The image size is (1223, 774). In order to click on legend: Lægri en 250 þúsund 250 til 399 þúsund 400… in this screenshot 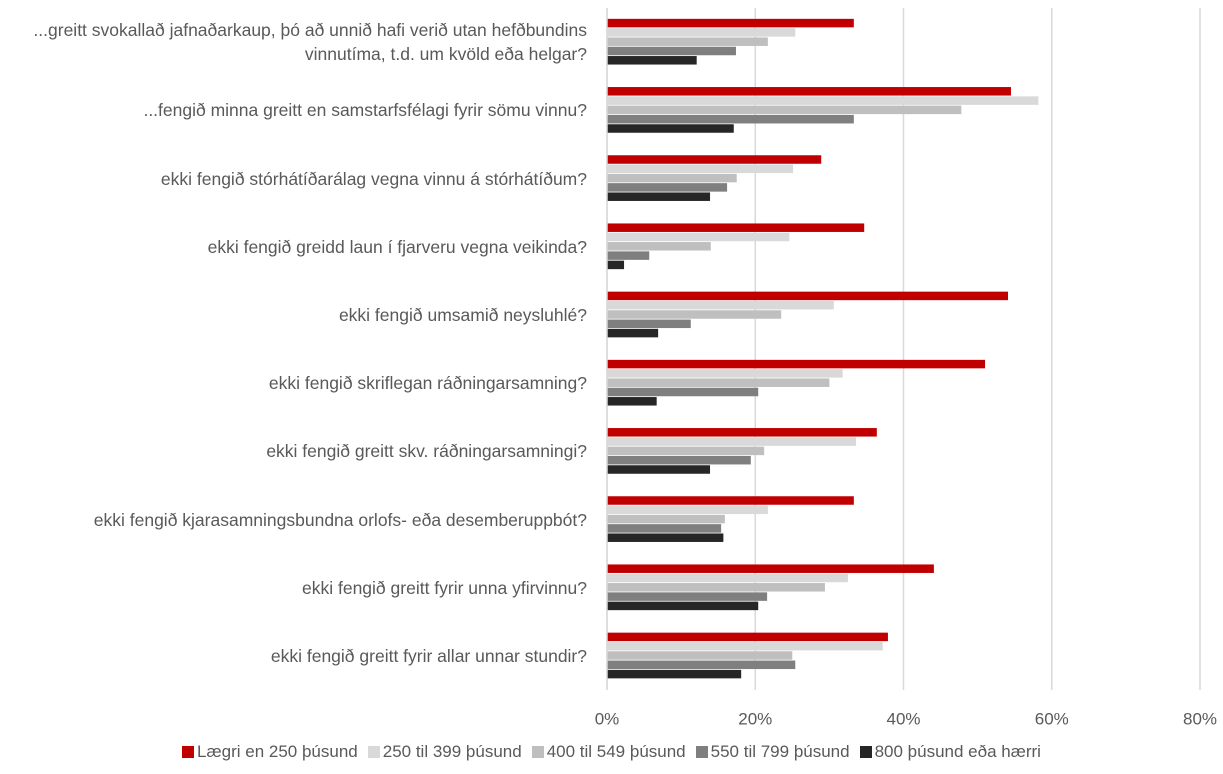, I will do `click(611, 752)`.